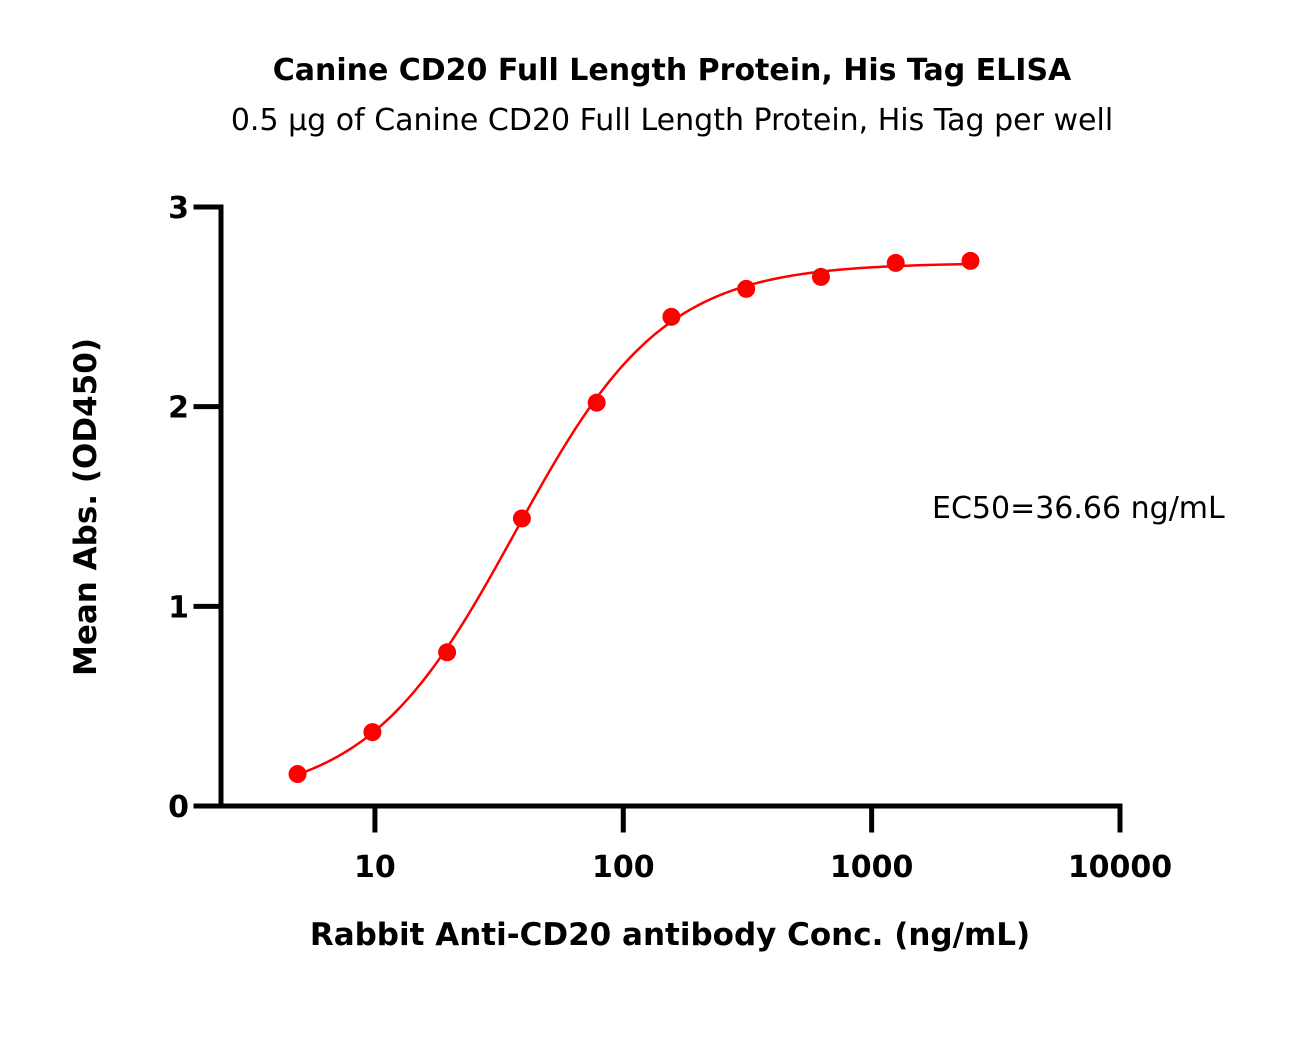 Image resolution: width=1292 pixels, height=1053 pixels. What do you see at coordinates (670, 935) in the screenshot?
I see `x-axis-label: Rabbit Anti-CD20 antibody Conc. (ng/mL)` at bounding box center [670, 935].